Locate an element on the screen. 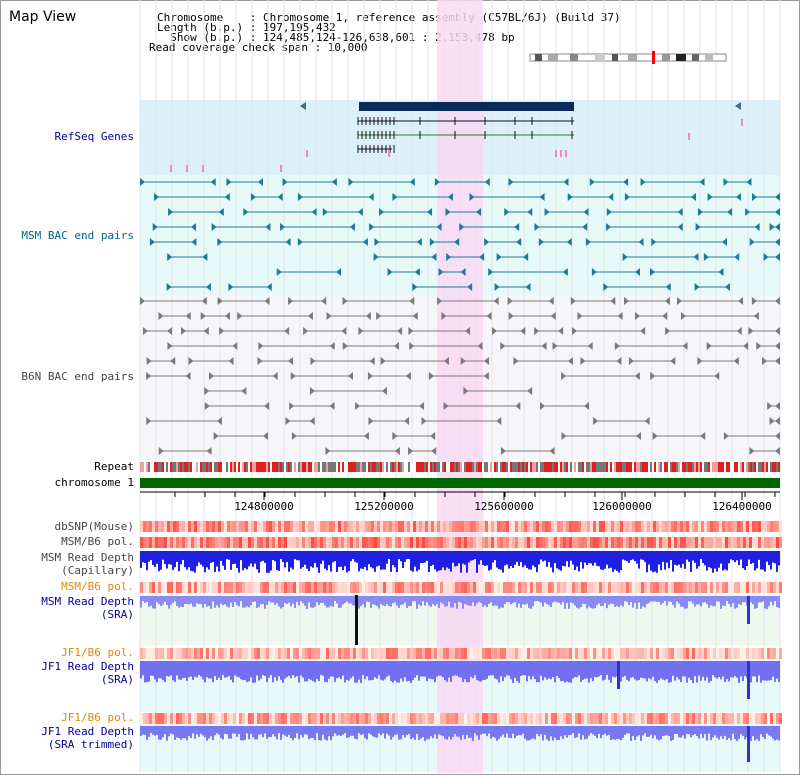 This screenshot has height=775, width=800. msm-bac-track-label: MSM BAC end pairs is located at coordinates (77, 235).